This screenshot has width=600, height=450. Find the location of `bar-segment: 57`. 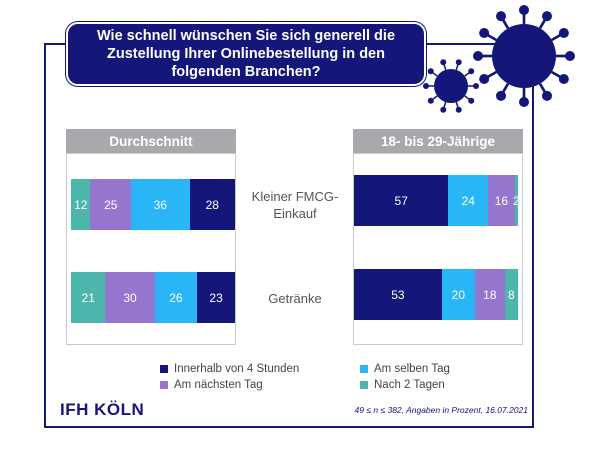

bar-segment: 57 is located at coordinates (401, 200).